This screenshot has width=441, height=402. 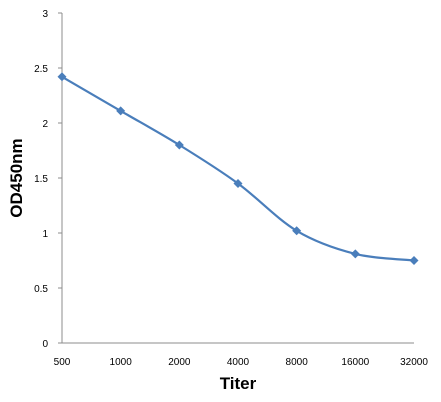 I want to click on y-tick-label: 1.5, so click(x=41, y=179).